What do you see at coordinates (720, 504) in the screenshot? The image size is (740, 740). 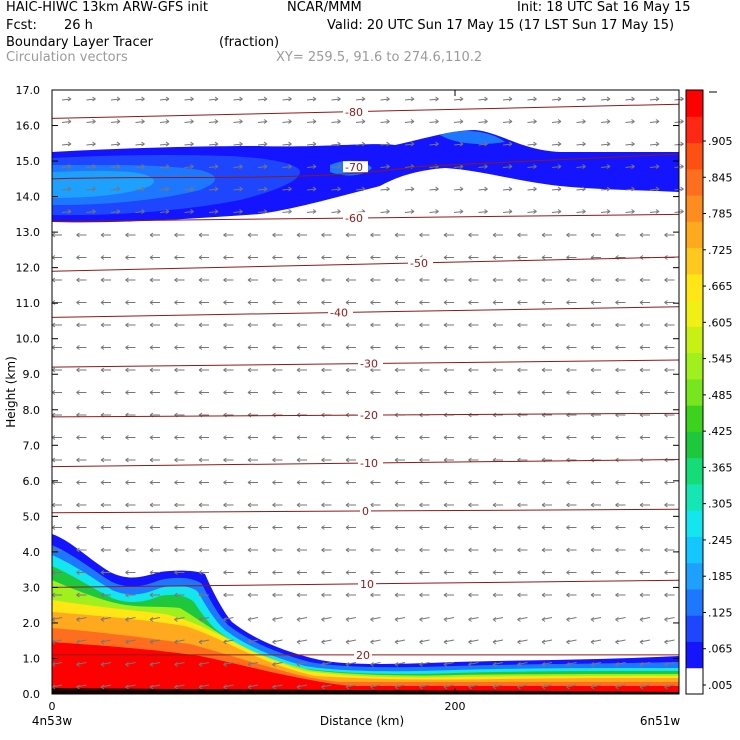 I see `colorbar-label: .305` at bounding box center [720, 504].